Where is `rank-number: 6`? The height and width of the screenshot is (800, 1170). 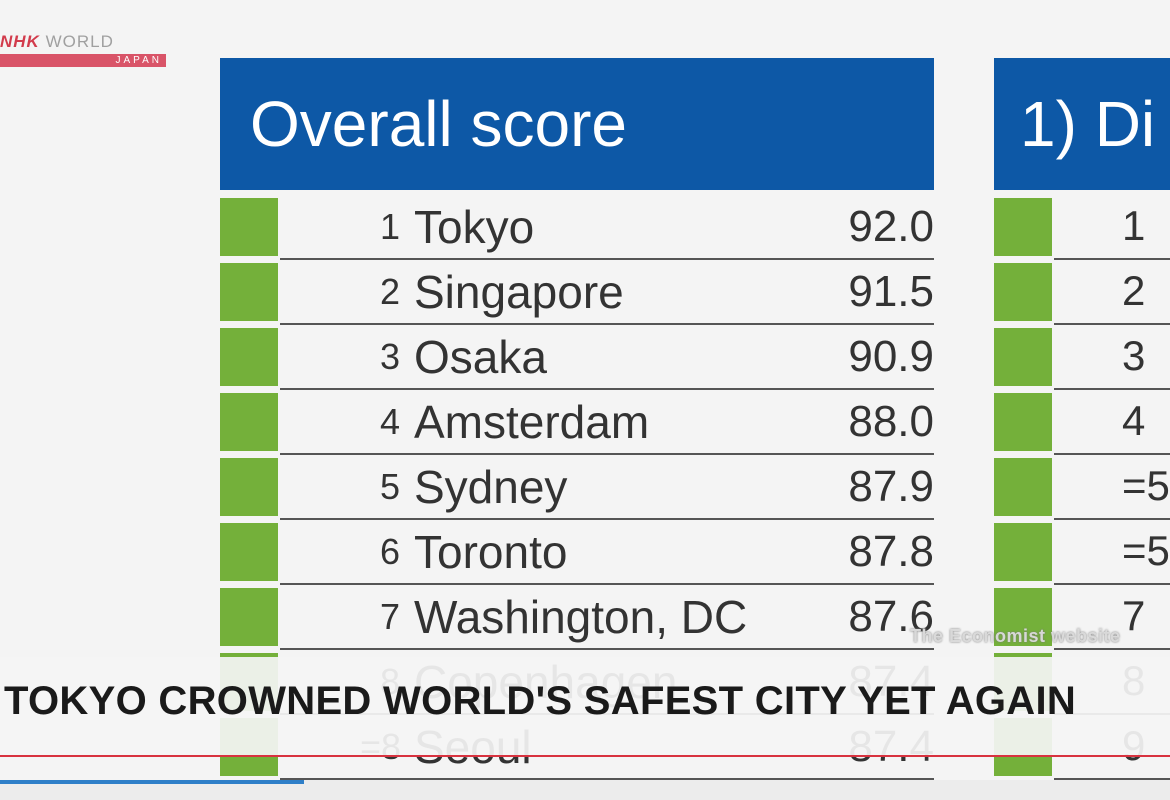
rank-number: 6 is located at coordinates (389, 551).